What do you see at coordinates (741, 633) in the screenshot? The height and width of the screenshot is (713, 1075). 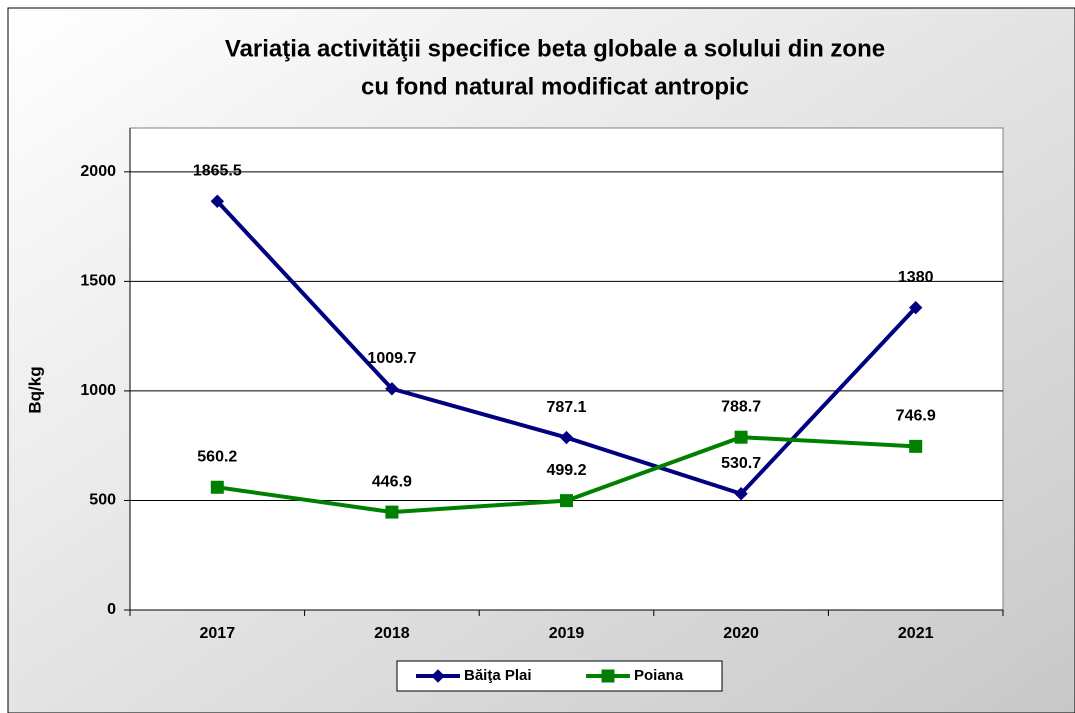 I see `x-tick-label: 2020` at bounding box center [741, 633].